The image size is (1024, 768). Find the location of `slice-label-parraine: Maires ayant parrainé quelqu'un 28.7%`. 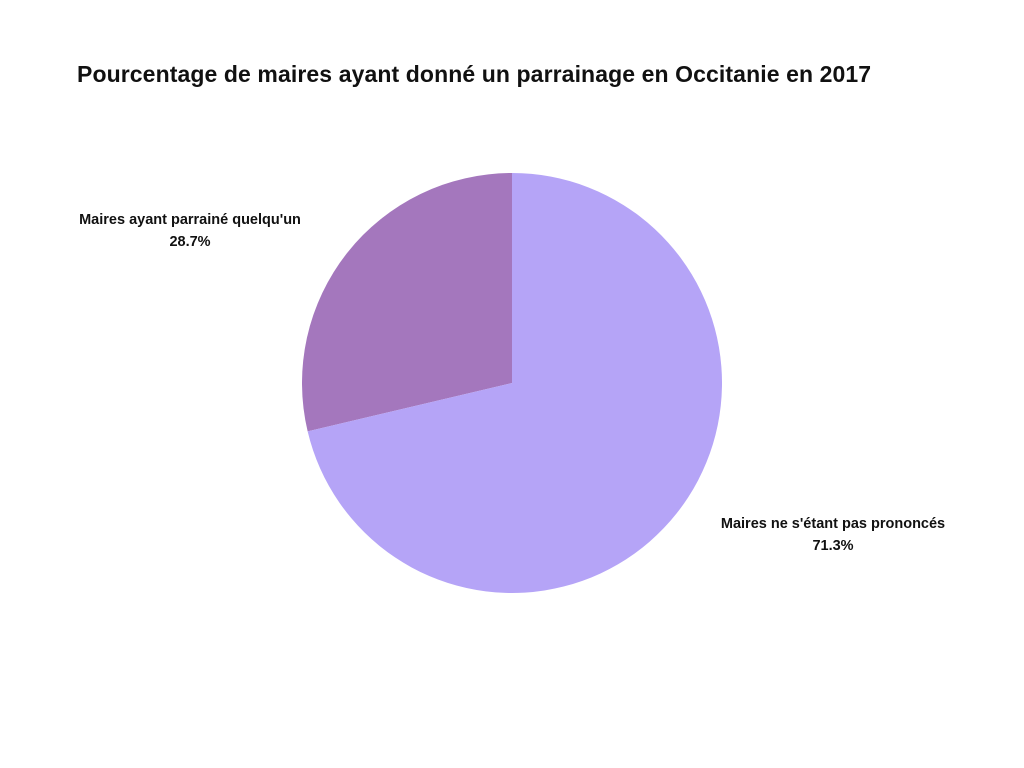

slice-label-parraine: Maires ayant parrainé quelqu'un 28.7% is located at coordinates (190, 231).